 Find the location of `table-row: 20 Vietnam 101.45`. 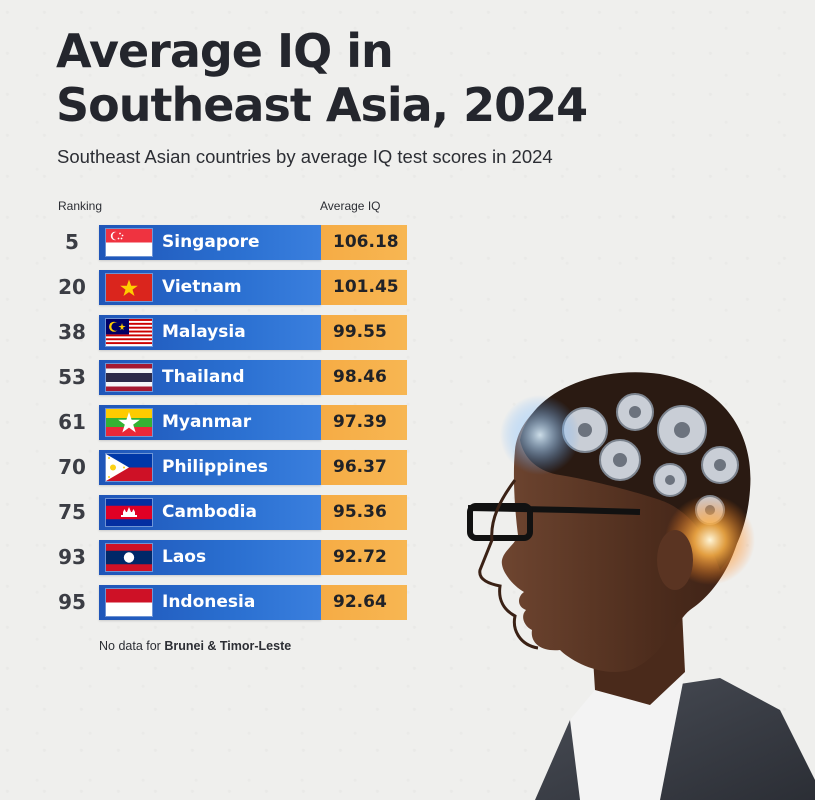

table-row: 20 Vietnam 101.45 is located at coordinates (210, 287).